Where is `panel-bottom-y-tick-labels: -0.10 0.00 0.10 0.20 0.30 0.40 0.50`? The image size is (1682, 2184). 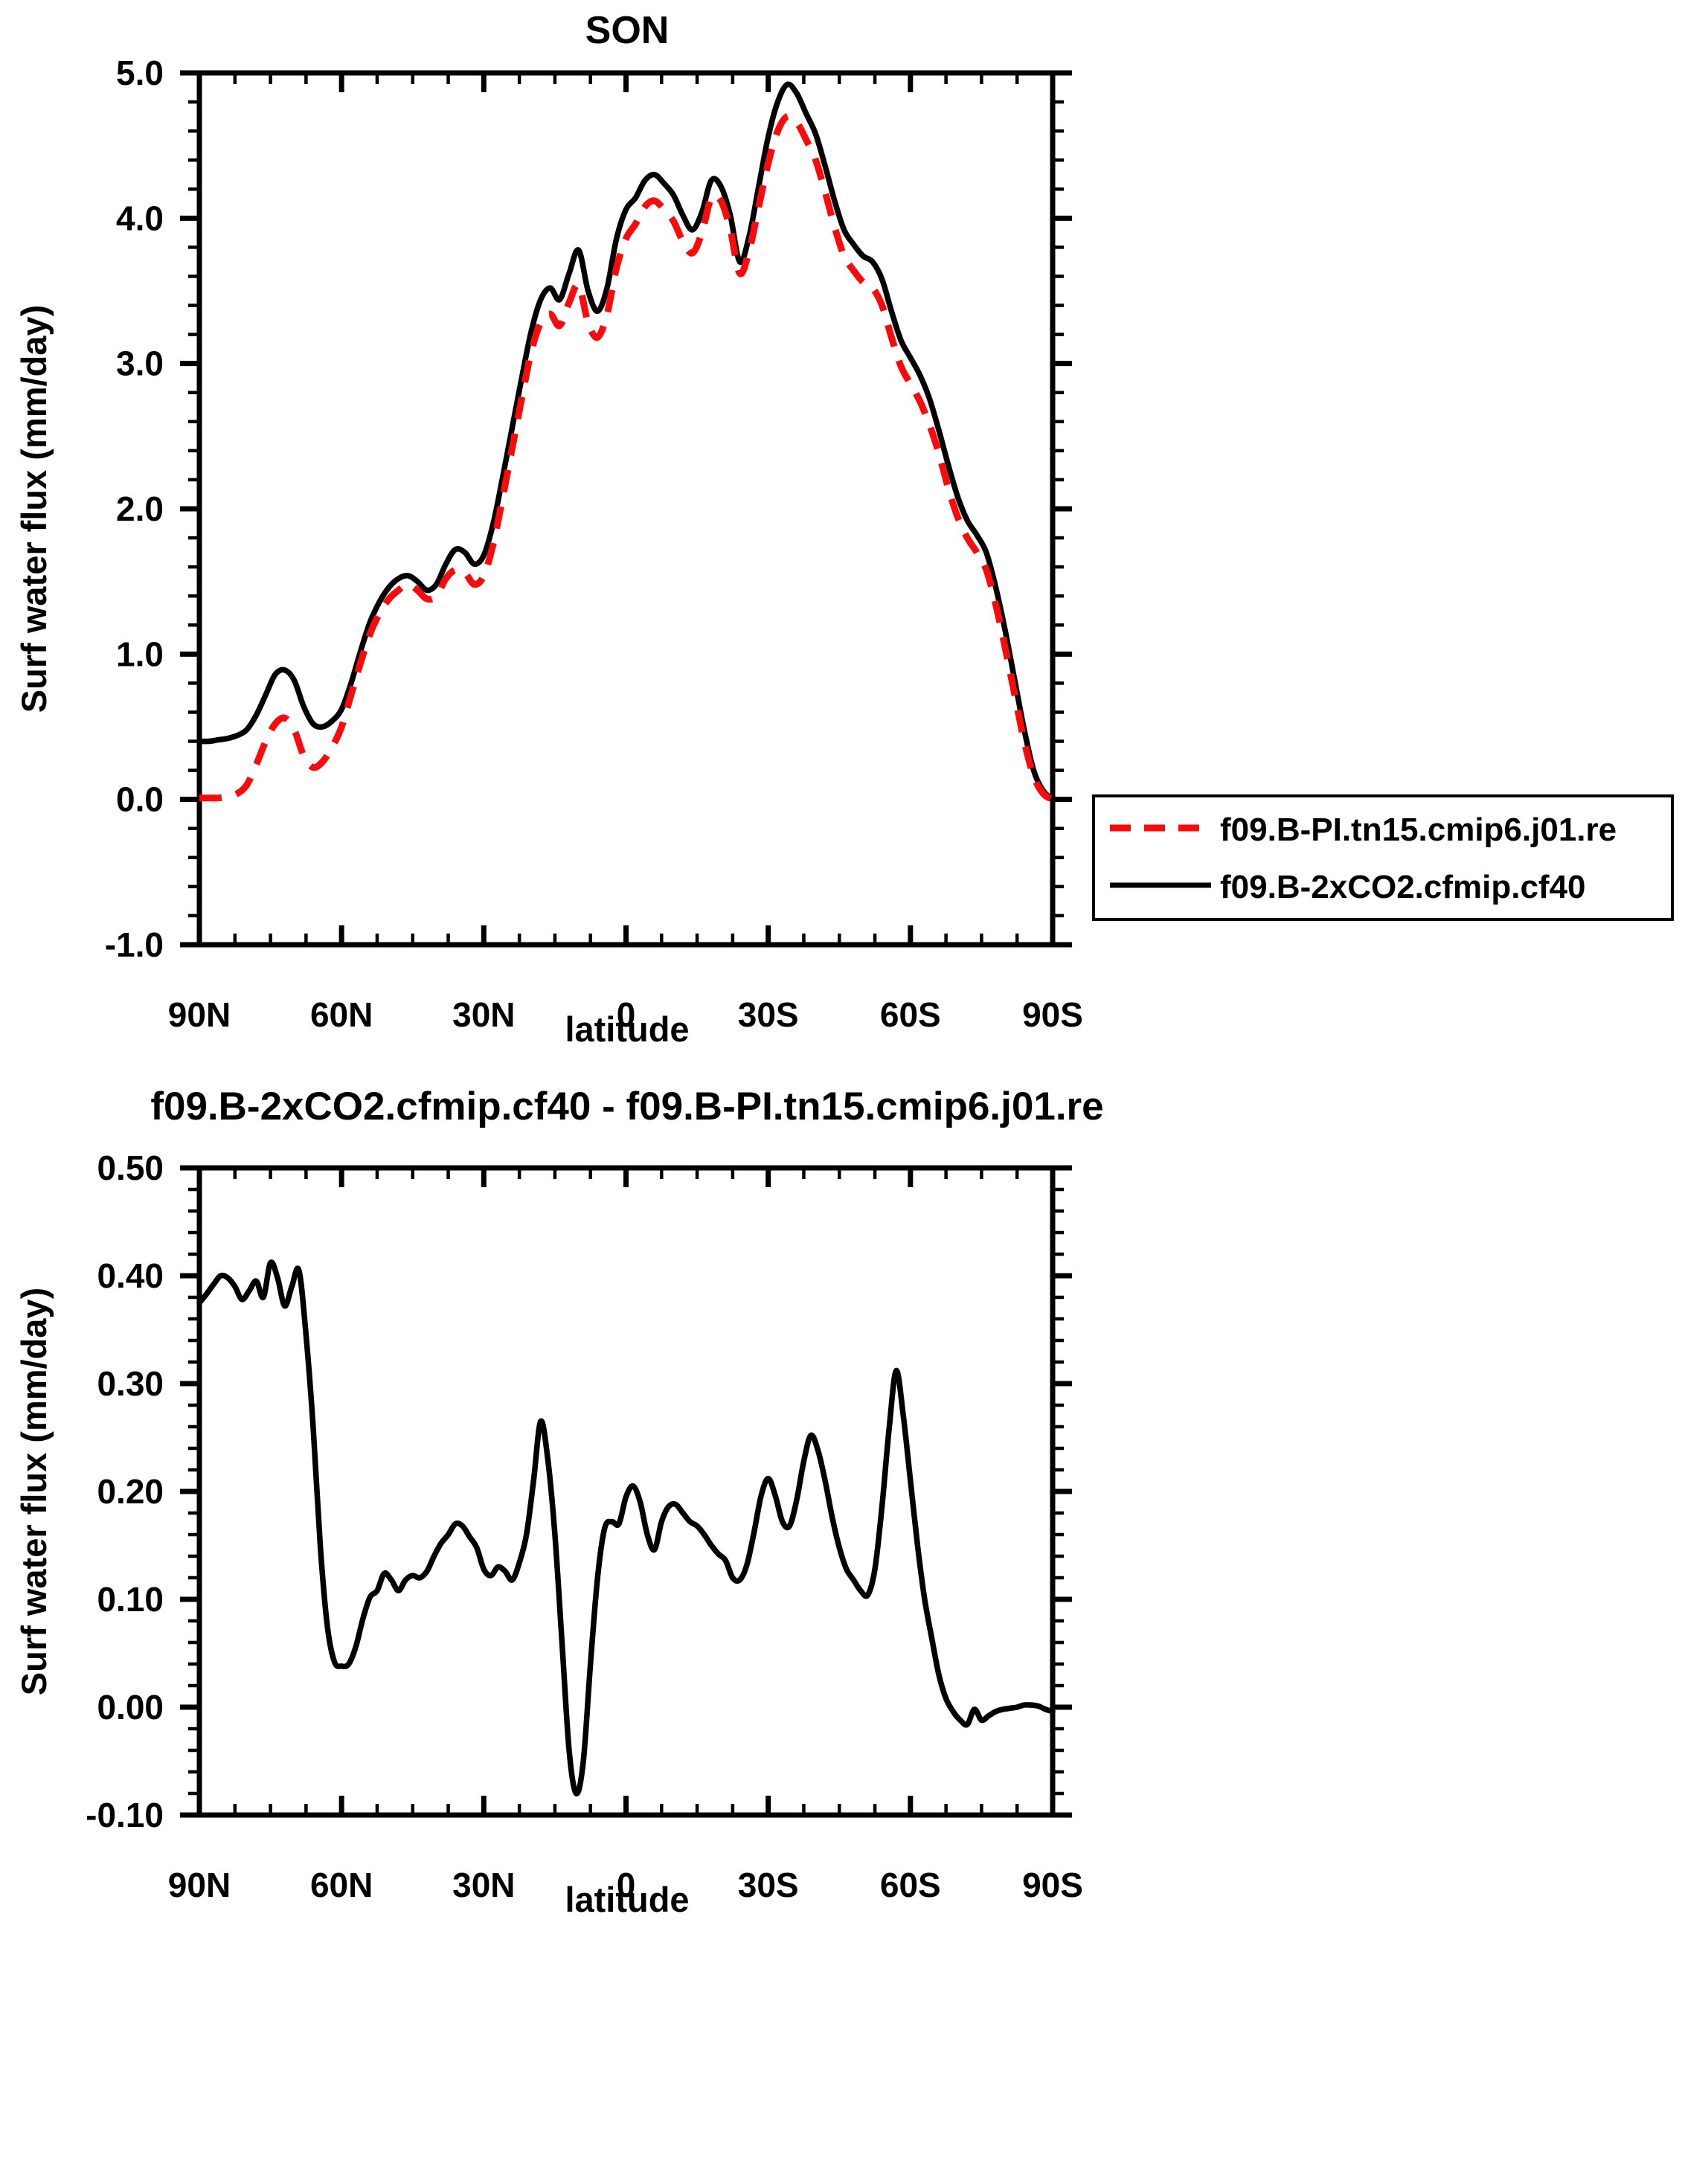 panel-bottom-y-tick-labels: -0.10 0.00 0.10 0.20 0.30 0.40 0.50 is located at coordinates (125, 1491).